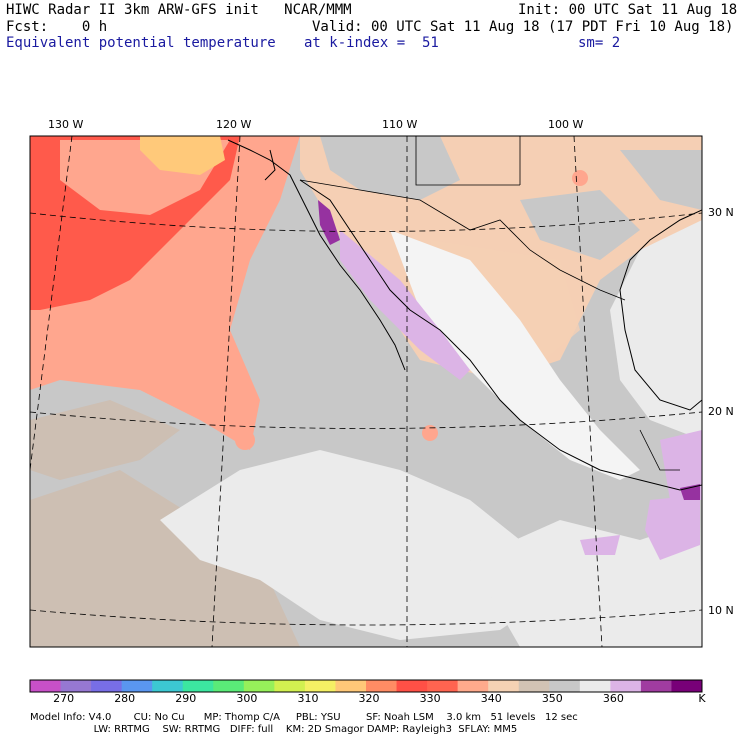  Describe the element at coordinates (308, 698) in the screenshot. I see `colorbar-tick-label: 310` at that location.